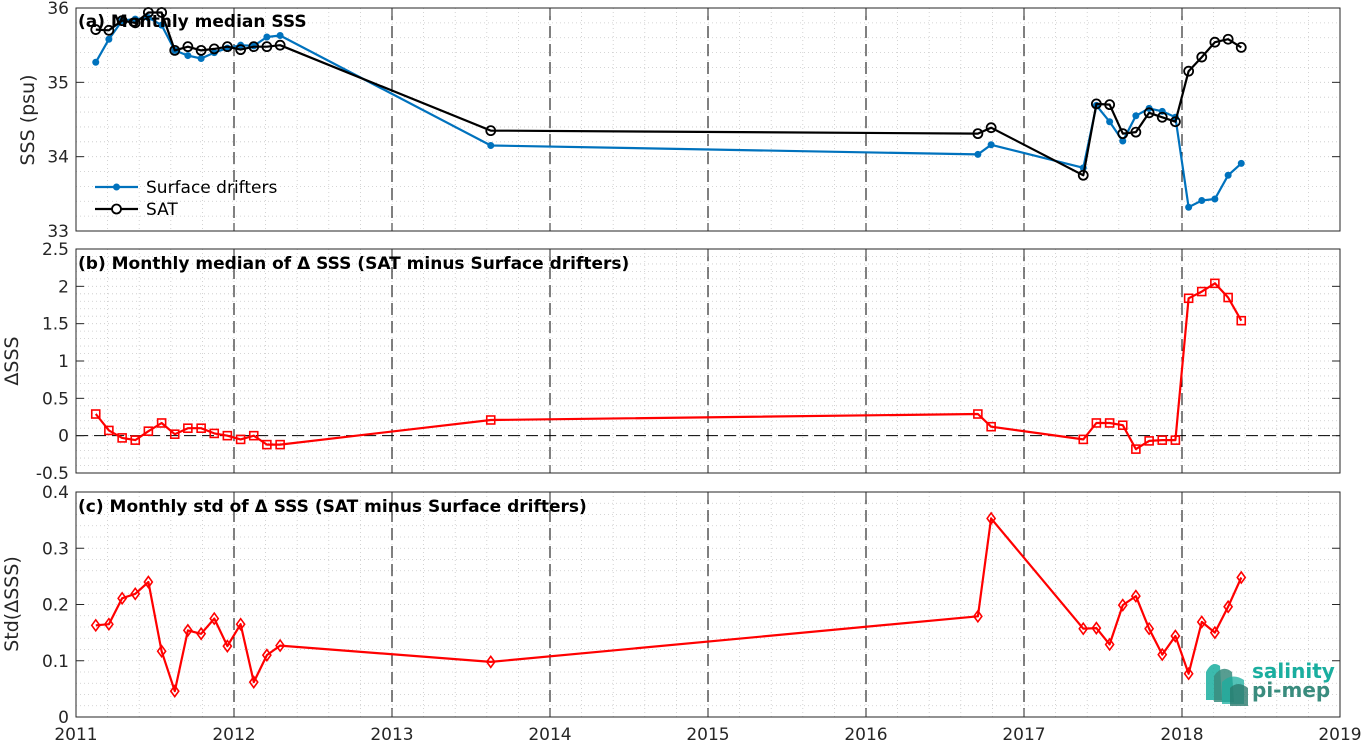  Describe the element at coordinates (162, 210) in the screenshot. I see `legend-label-sat: SAT` at that location.